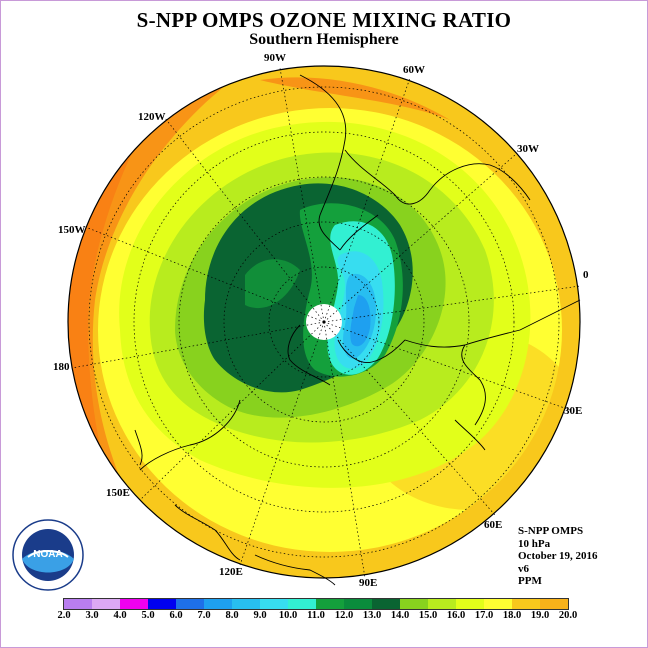  Describe the element at coordinates (275, 58) in the screenshot. I see `lon-label-90w: 90W` at that location.